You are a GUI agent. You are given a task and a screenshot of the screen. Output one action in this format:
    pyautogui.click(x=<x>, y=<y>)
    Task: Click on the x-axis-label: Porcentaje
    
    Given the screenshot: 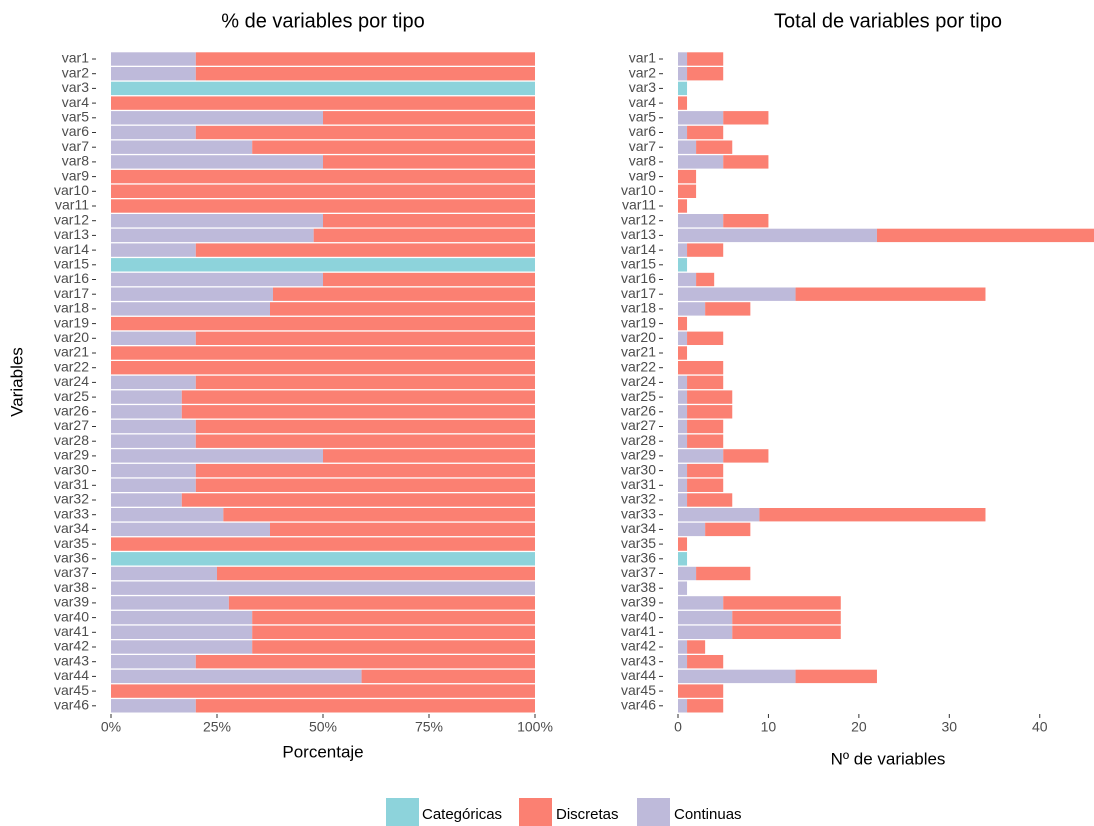 What is the action you would take?
    pyautogui.click(x=322, y=751)
    